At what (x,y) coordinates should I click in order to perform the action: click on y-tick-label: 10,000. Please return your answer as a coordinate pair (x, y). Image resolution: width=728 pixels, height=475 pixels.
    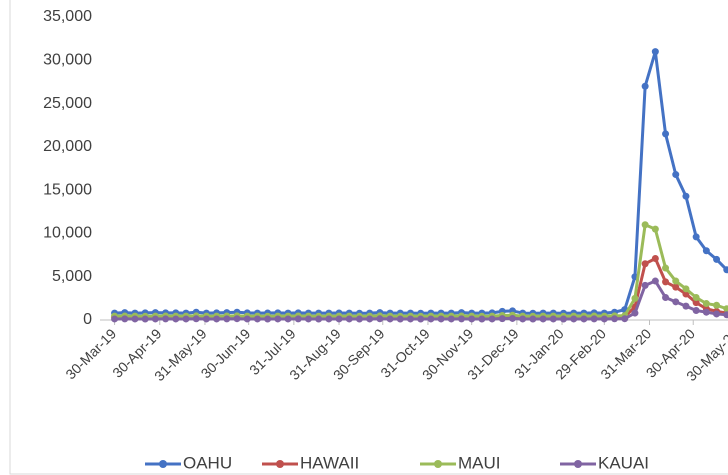
    Looking at the image, I should click on (67, 233).